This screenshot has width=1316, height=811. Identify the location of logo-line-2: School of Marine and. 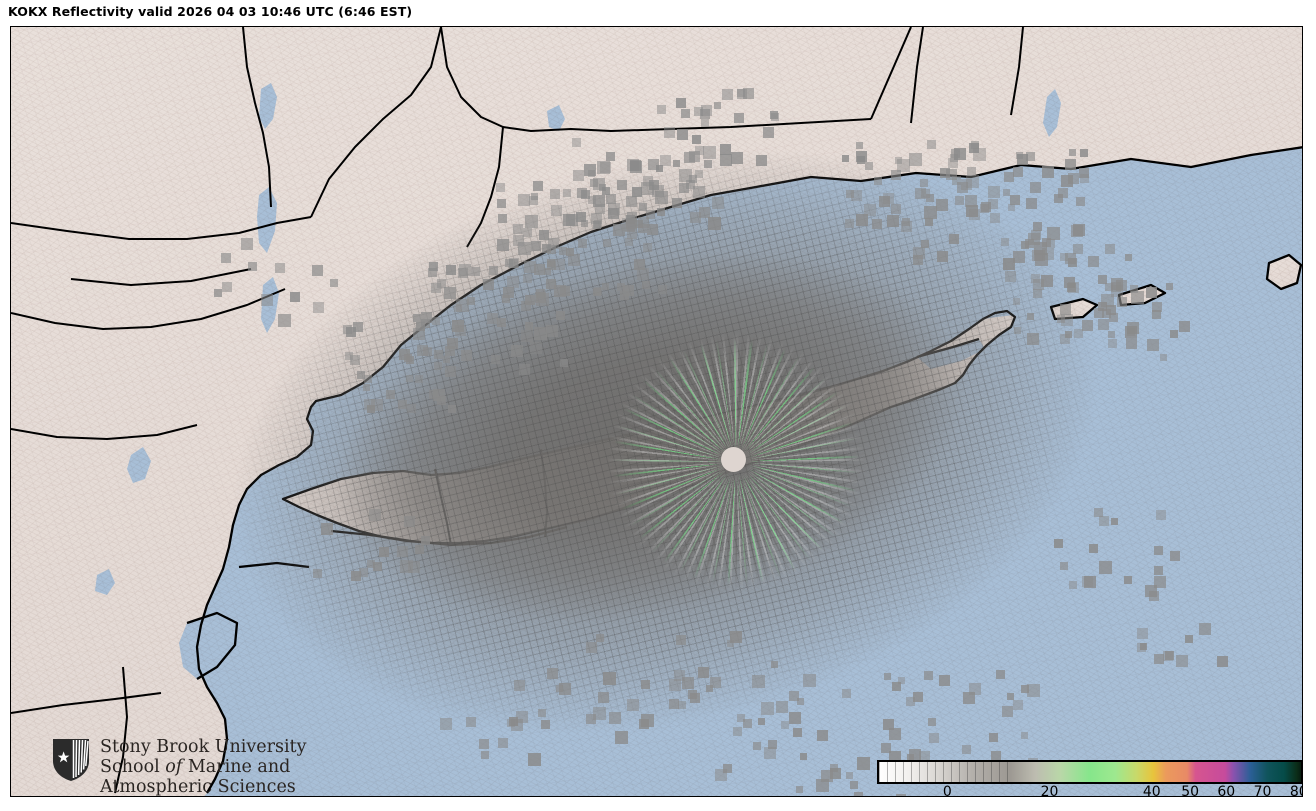
(203, 767).